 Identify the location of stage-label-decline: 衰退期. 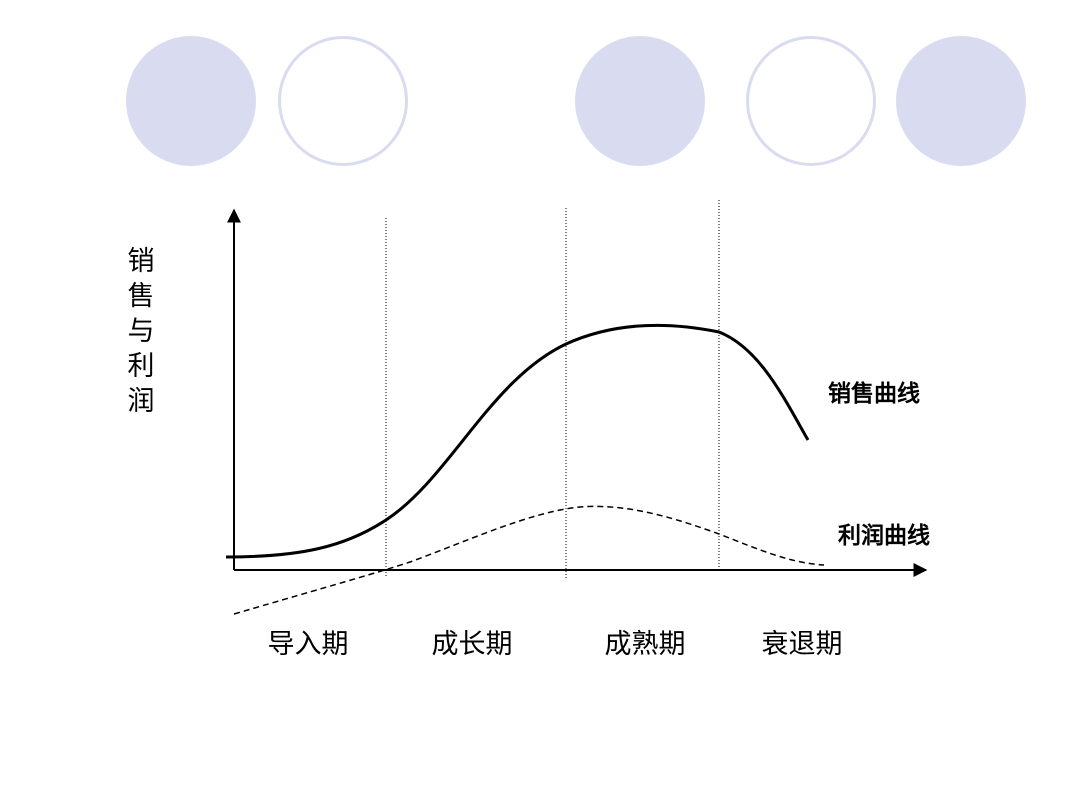
(802, 644).